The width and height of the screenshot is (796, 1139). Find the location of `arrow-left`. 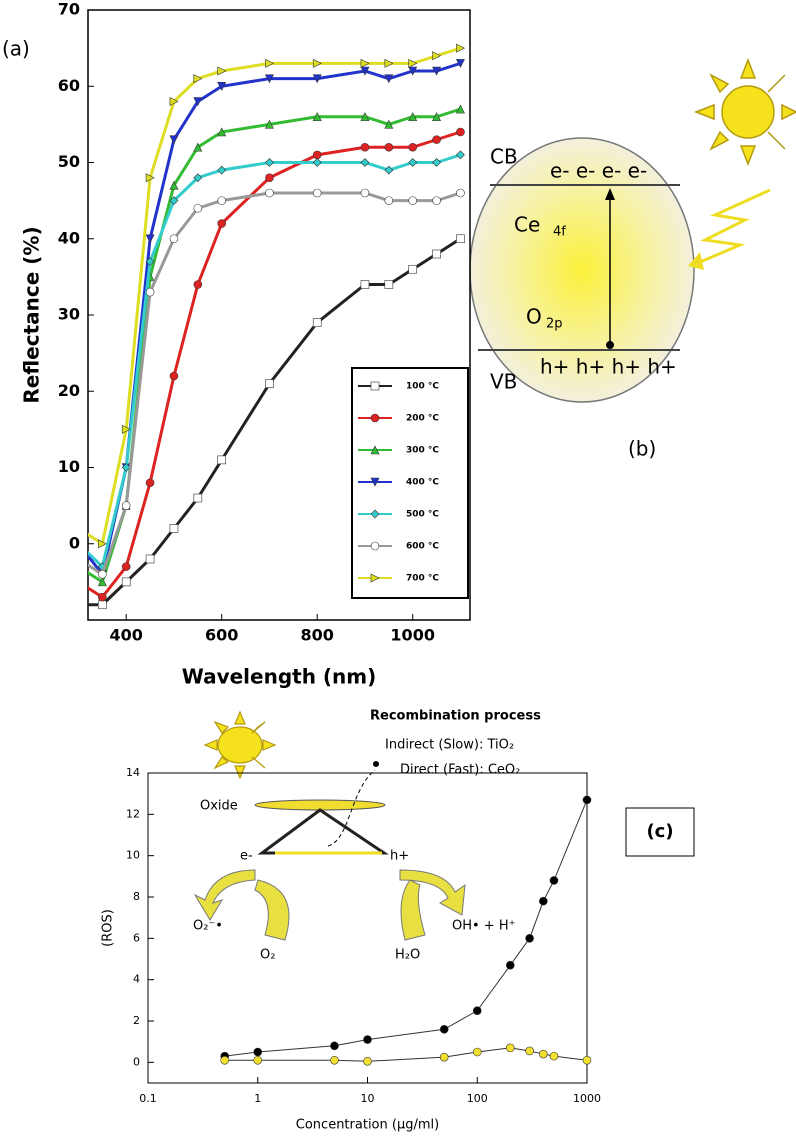

arrow-left is located at coordinates (224, 895).